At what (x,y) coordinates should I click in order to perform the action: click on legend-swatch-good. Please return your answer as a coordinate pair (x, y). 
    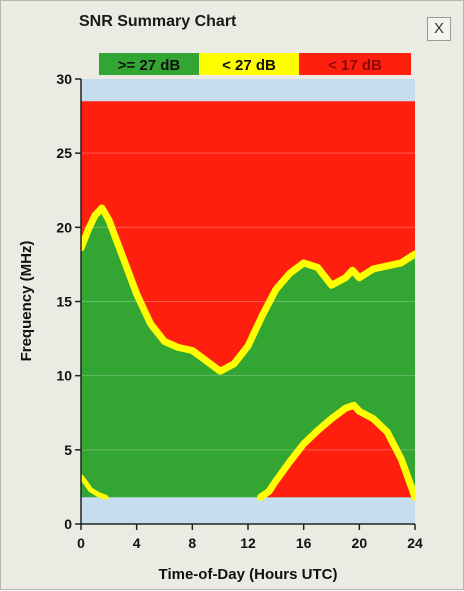
    Looking at the image, I should click on (149, 64).